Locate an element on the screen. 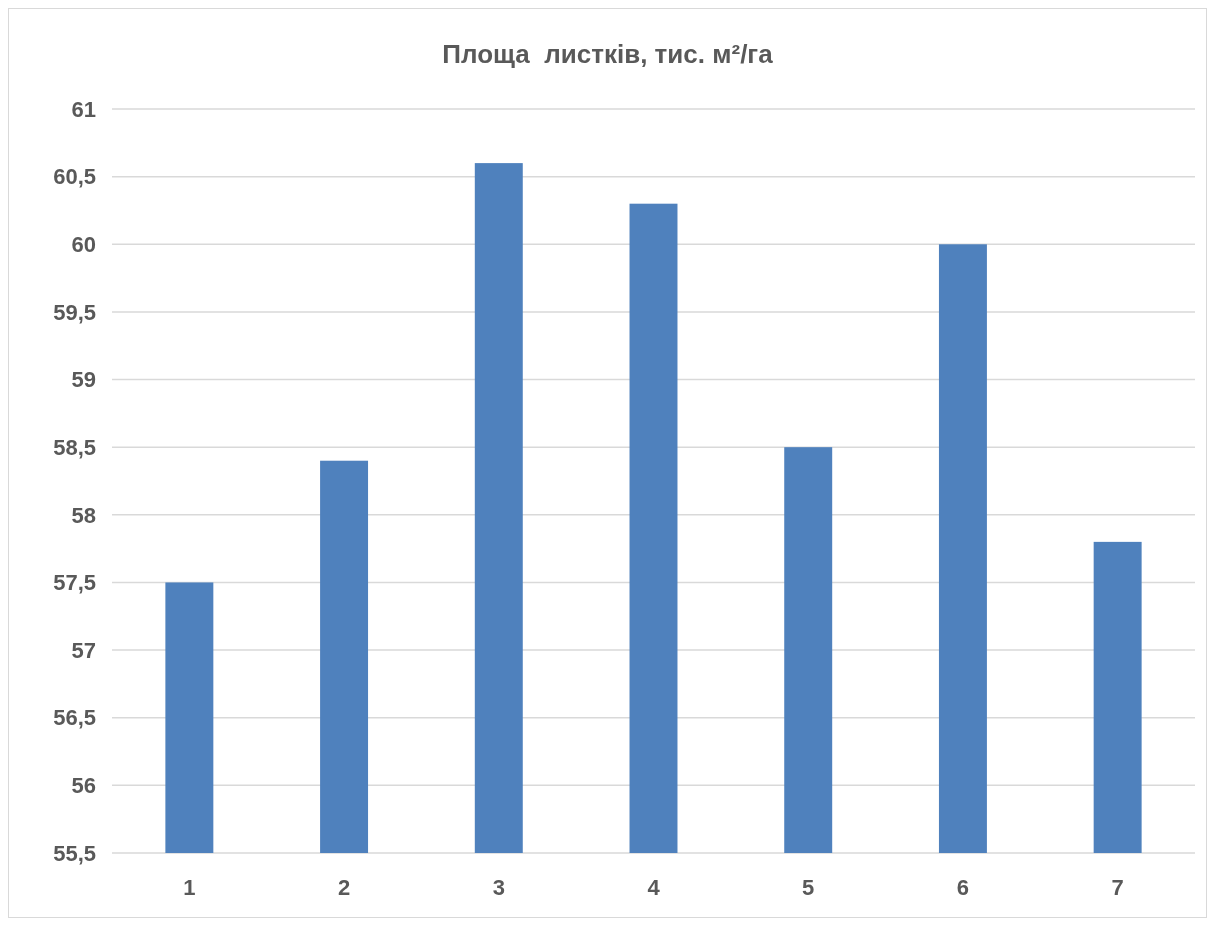 The image size is (1215, 926). y-tick-label: 61 is located at coordinates (83, 109).